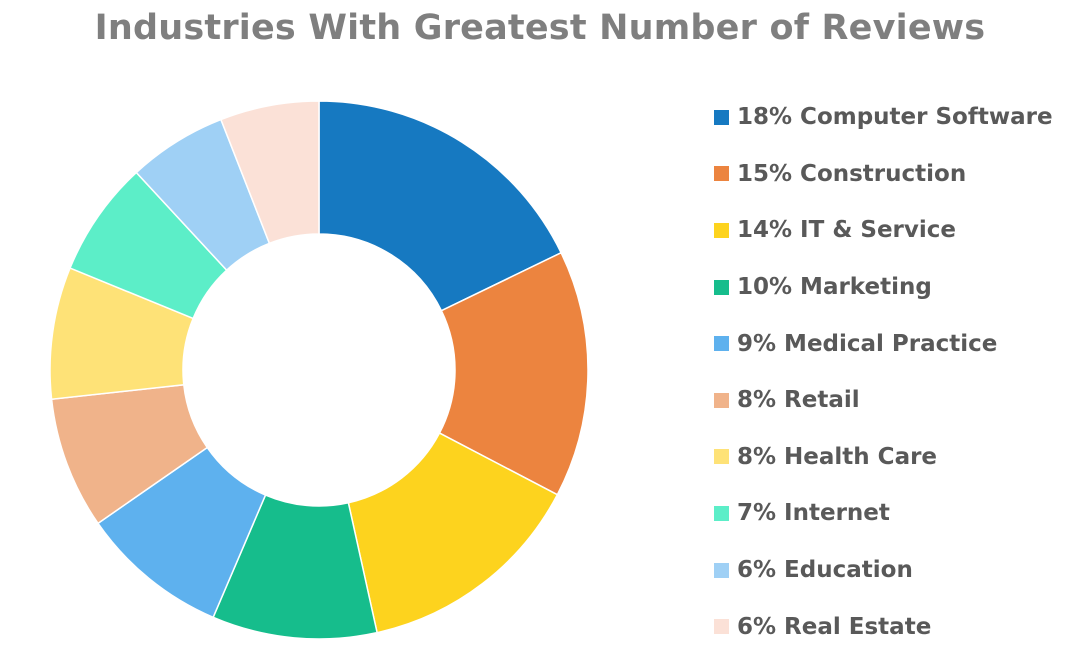  Describe the element at coordinates (825, 570) in the screenshot. I see `legend-label: 6% Education` at that location.